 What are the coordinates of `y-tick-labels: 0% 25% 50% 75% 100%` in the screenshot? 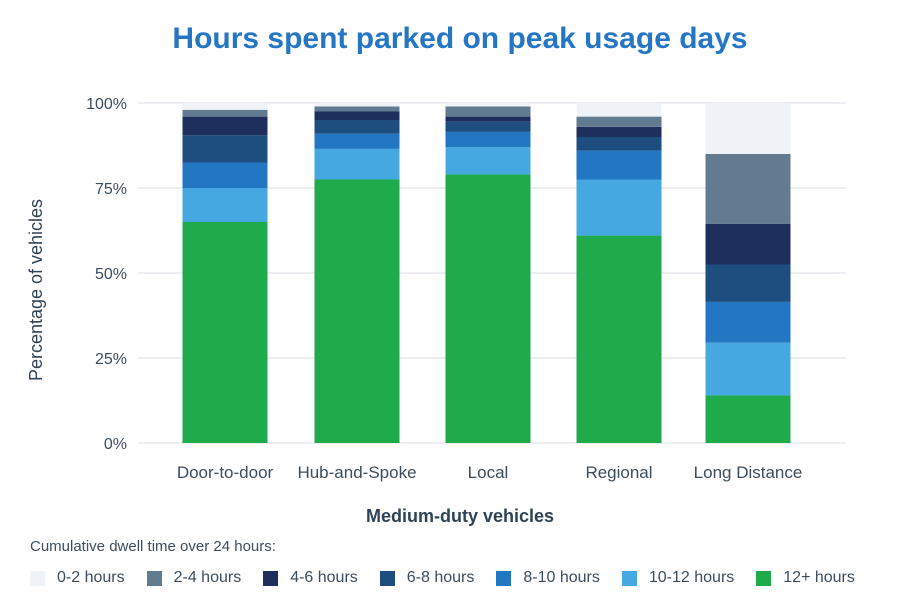 It's located at (106, 274).